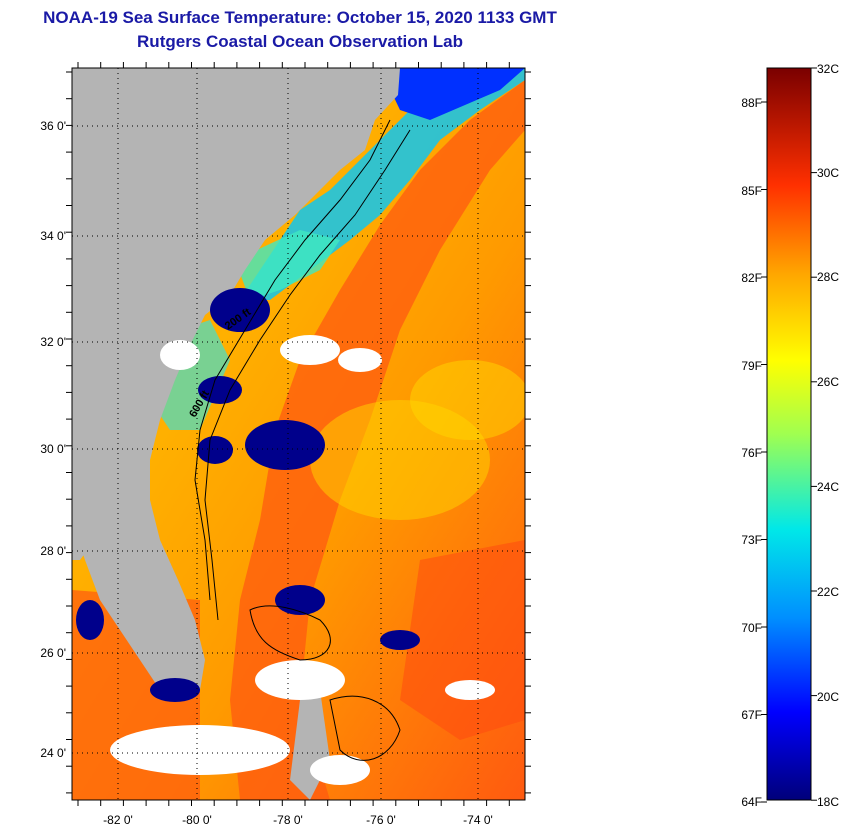 Image resolution: width=849 pixels, height=832 pixels. Describe the element at coordinates (828, 173) in the screenshot. I see `colorbar-c-label: 30C` at that location.